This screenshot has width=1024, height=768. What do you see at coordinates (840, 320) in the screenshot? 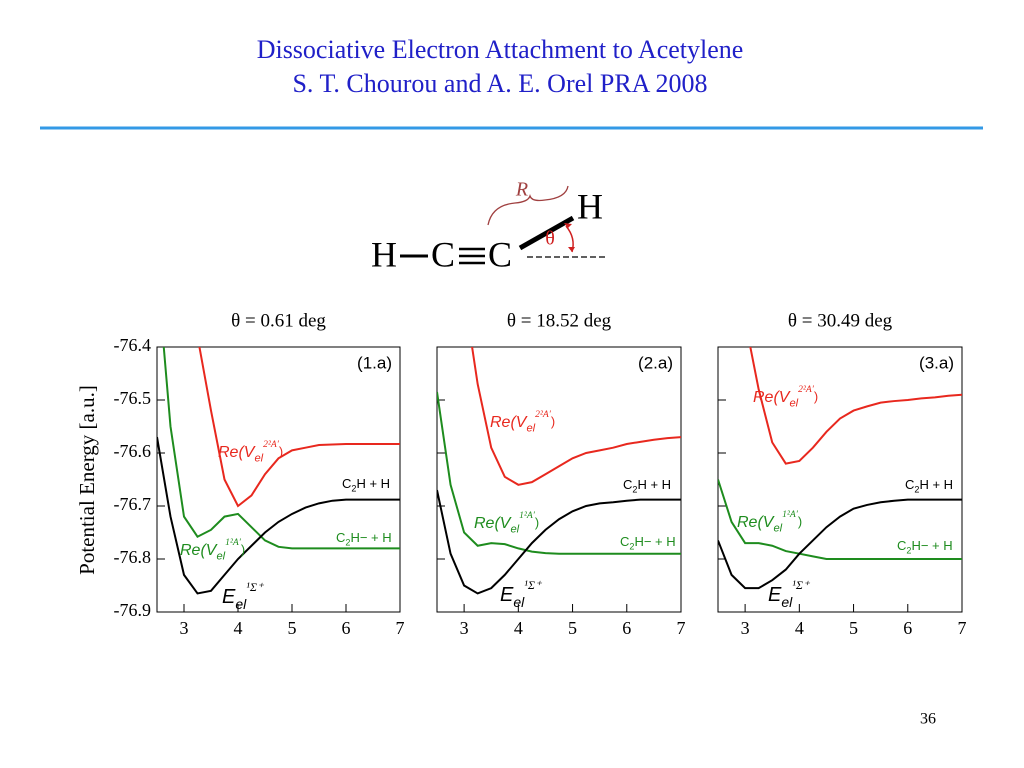
I see `chart-title: θ = 30.49 deg` at bounding box center [840, 320].